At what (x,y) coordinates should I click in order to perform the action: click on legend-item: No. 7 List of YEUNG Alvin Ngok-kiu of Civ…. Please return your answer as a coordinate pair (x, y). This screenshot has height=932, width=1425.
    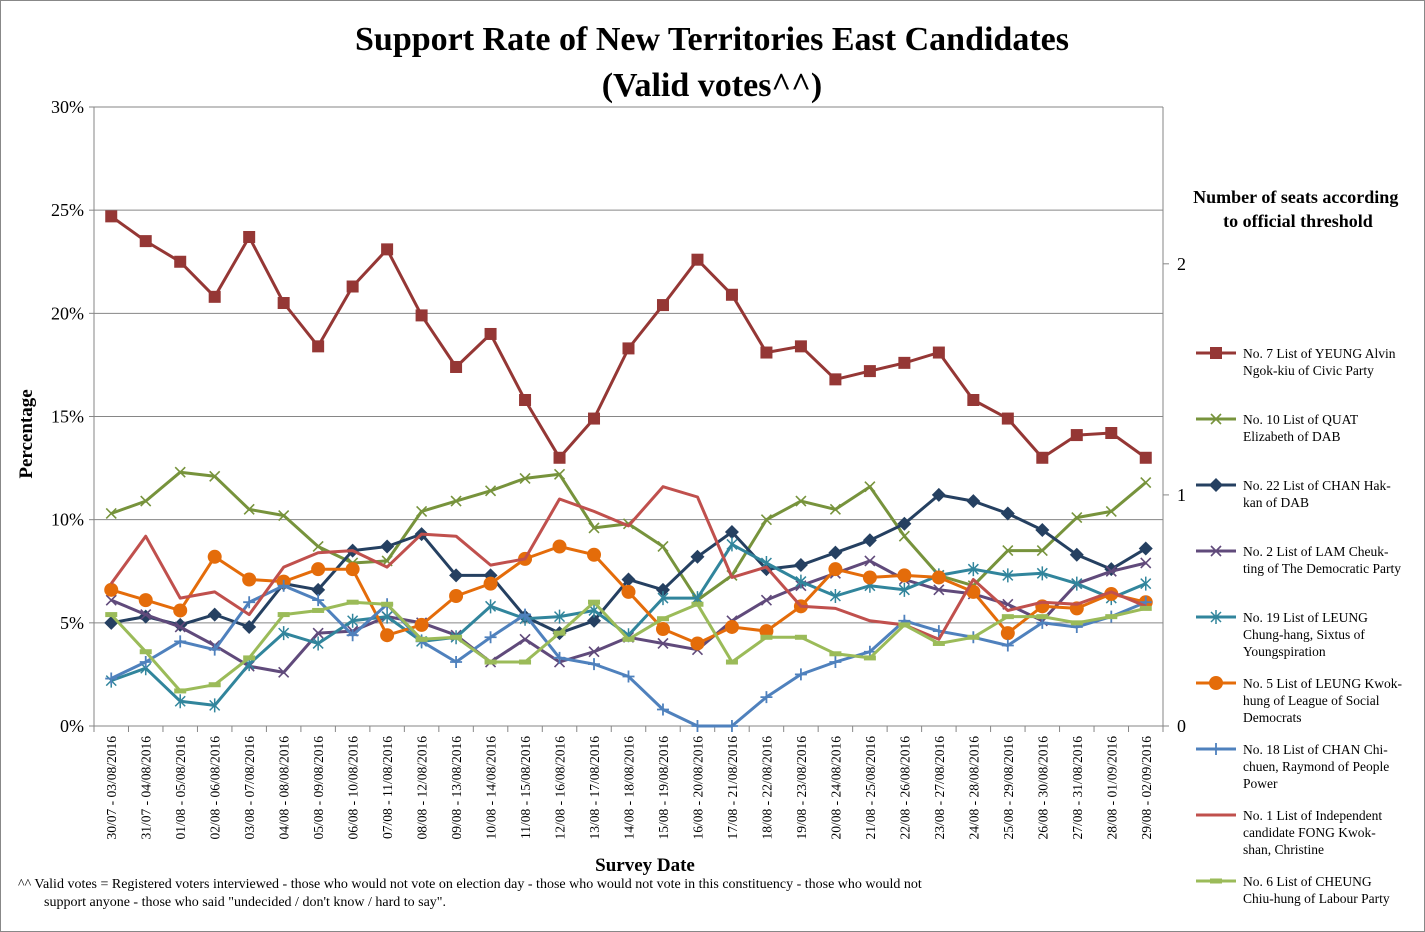
    Looking at the image, I should click on (1296, 362).